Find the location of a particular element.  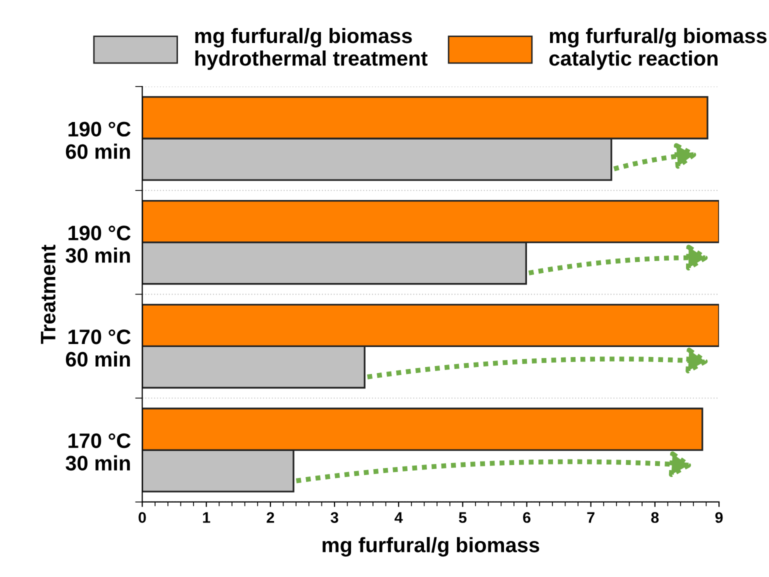

x-tick-label: 5 is located at coordinates (462, 517).